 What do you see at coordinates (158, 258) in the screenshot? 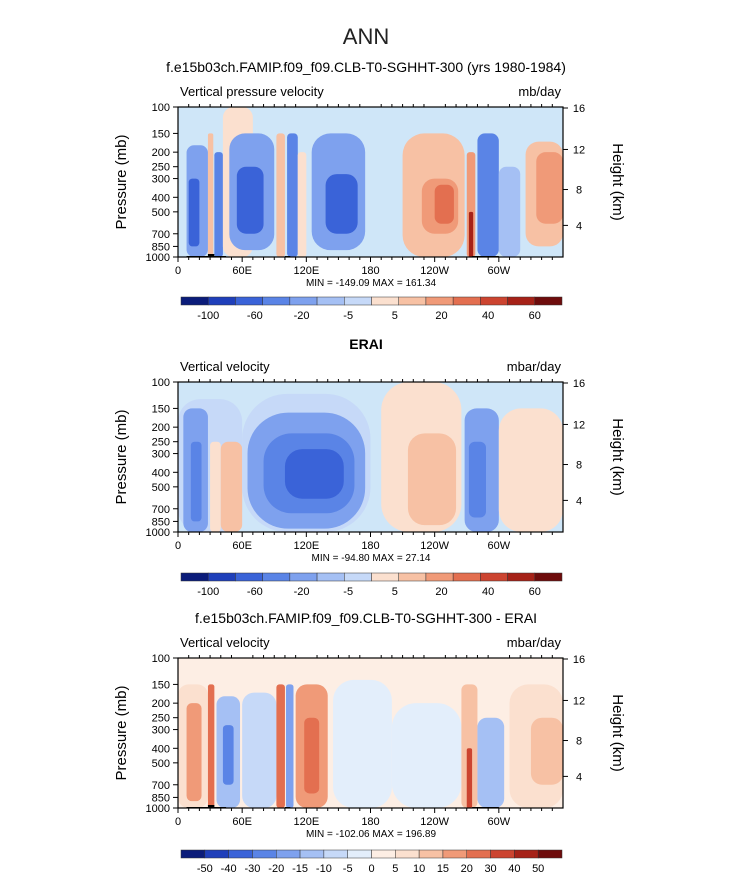
I see `y-tick-label: 1000` at bounding box center [158, 258].